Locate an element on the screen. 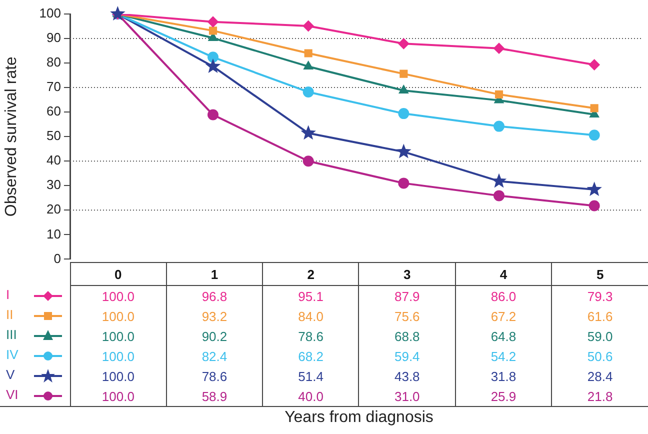 This screenshot has height=434, width=648. data-label: 95.1 is located at coordinates (310, 296).